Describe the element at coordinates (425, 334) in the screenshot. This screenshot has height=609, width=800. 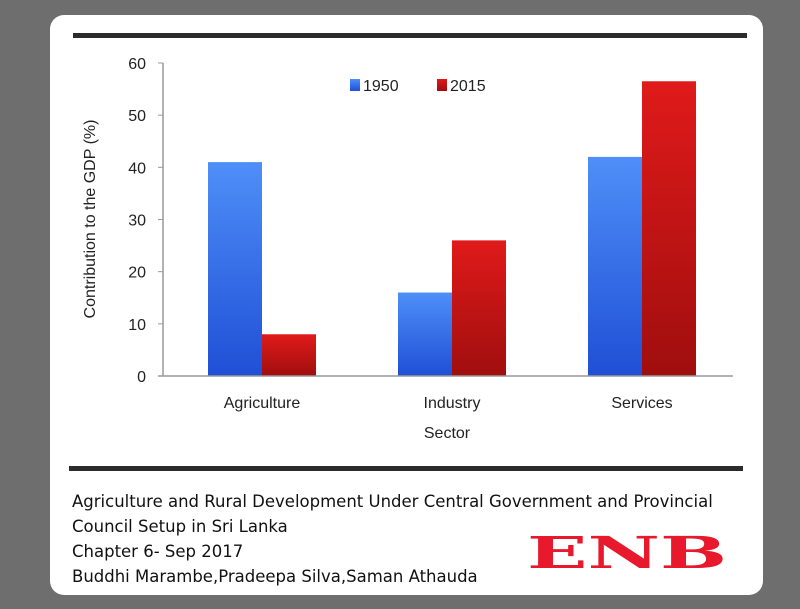
I see `bar-industry-1950` at that location.